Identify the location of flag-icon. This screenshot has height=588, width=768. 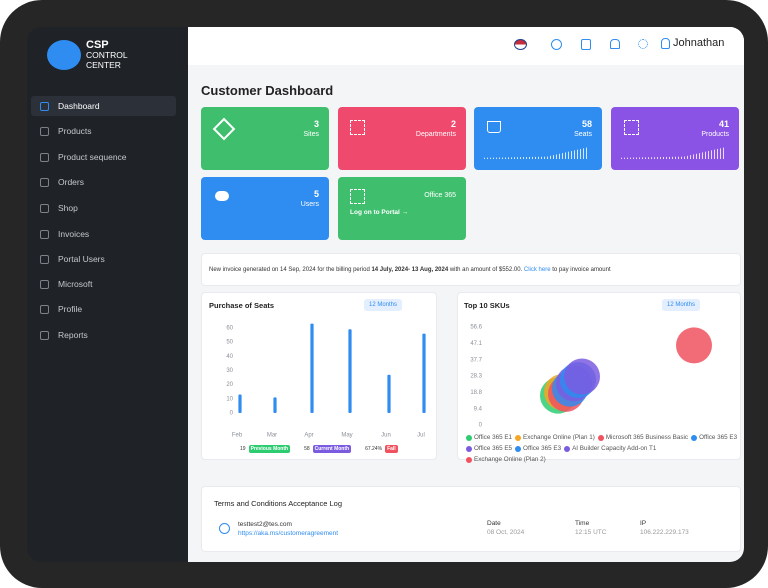
(520, 44).